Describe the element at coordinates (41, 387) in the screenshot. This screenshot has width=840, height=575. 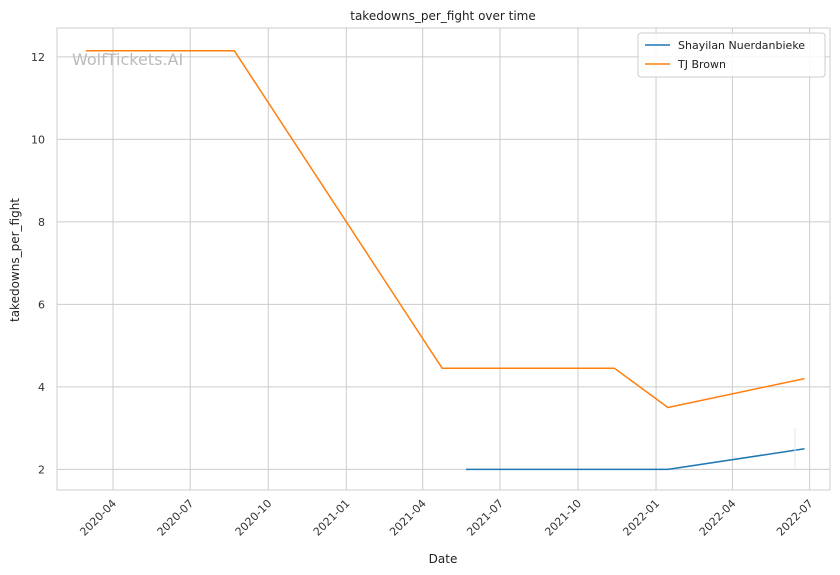
I see `y-tick-label: 4` at that location.